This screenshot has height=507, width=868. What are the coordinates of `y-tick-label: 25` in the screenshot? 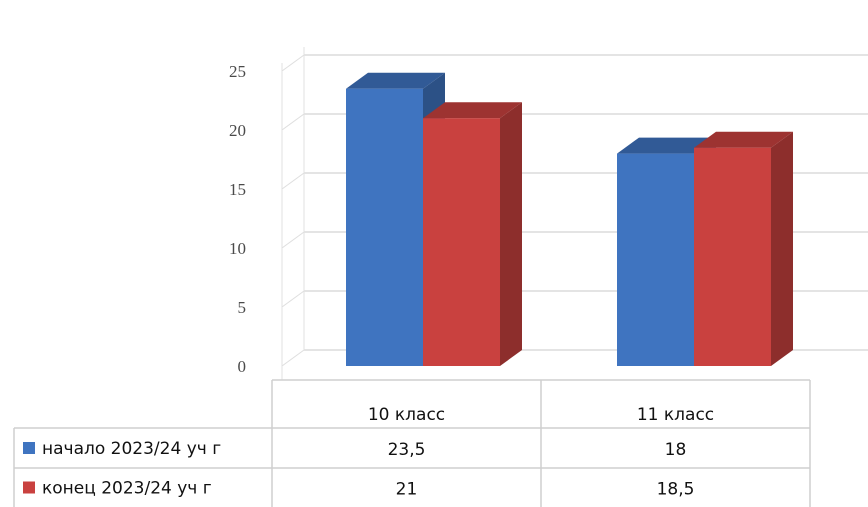 It's located at (237, 71).